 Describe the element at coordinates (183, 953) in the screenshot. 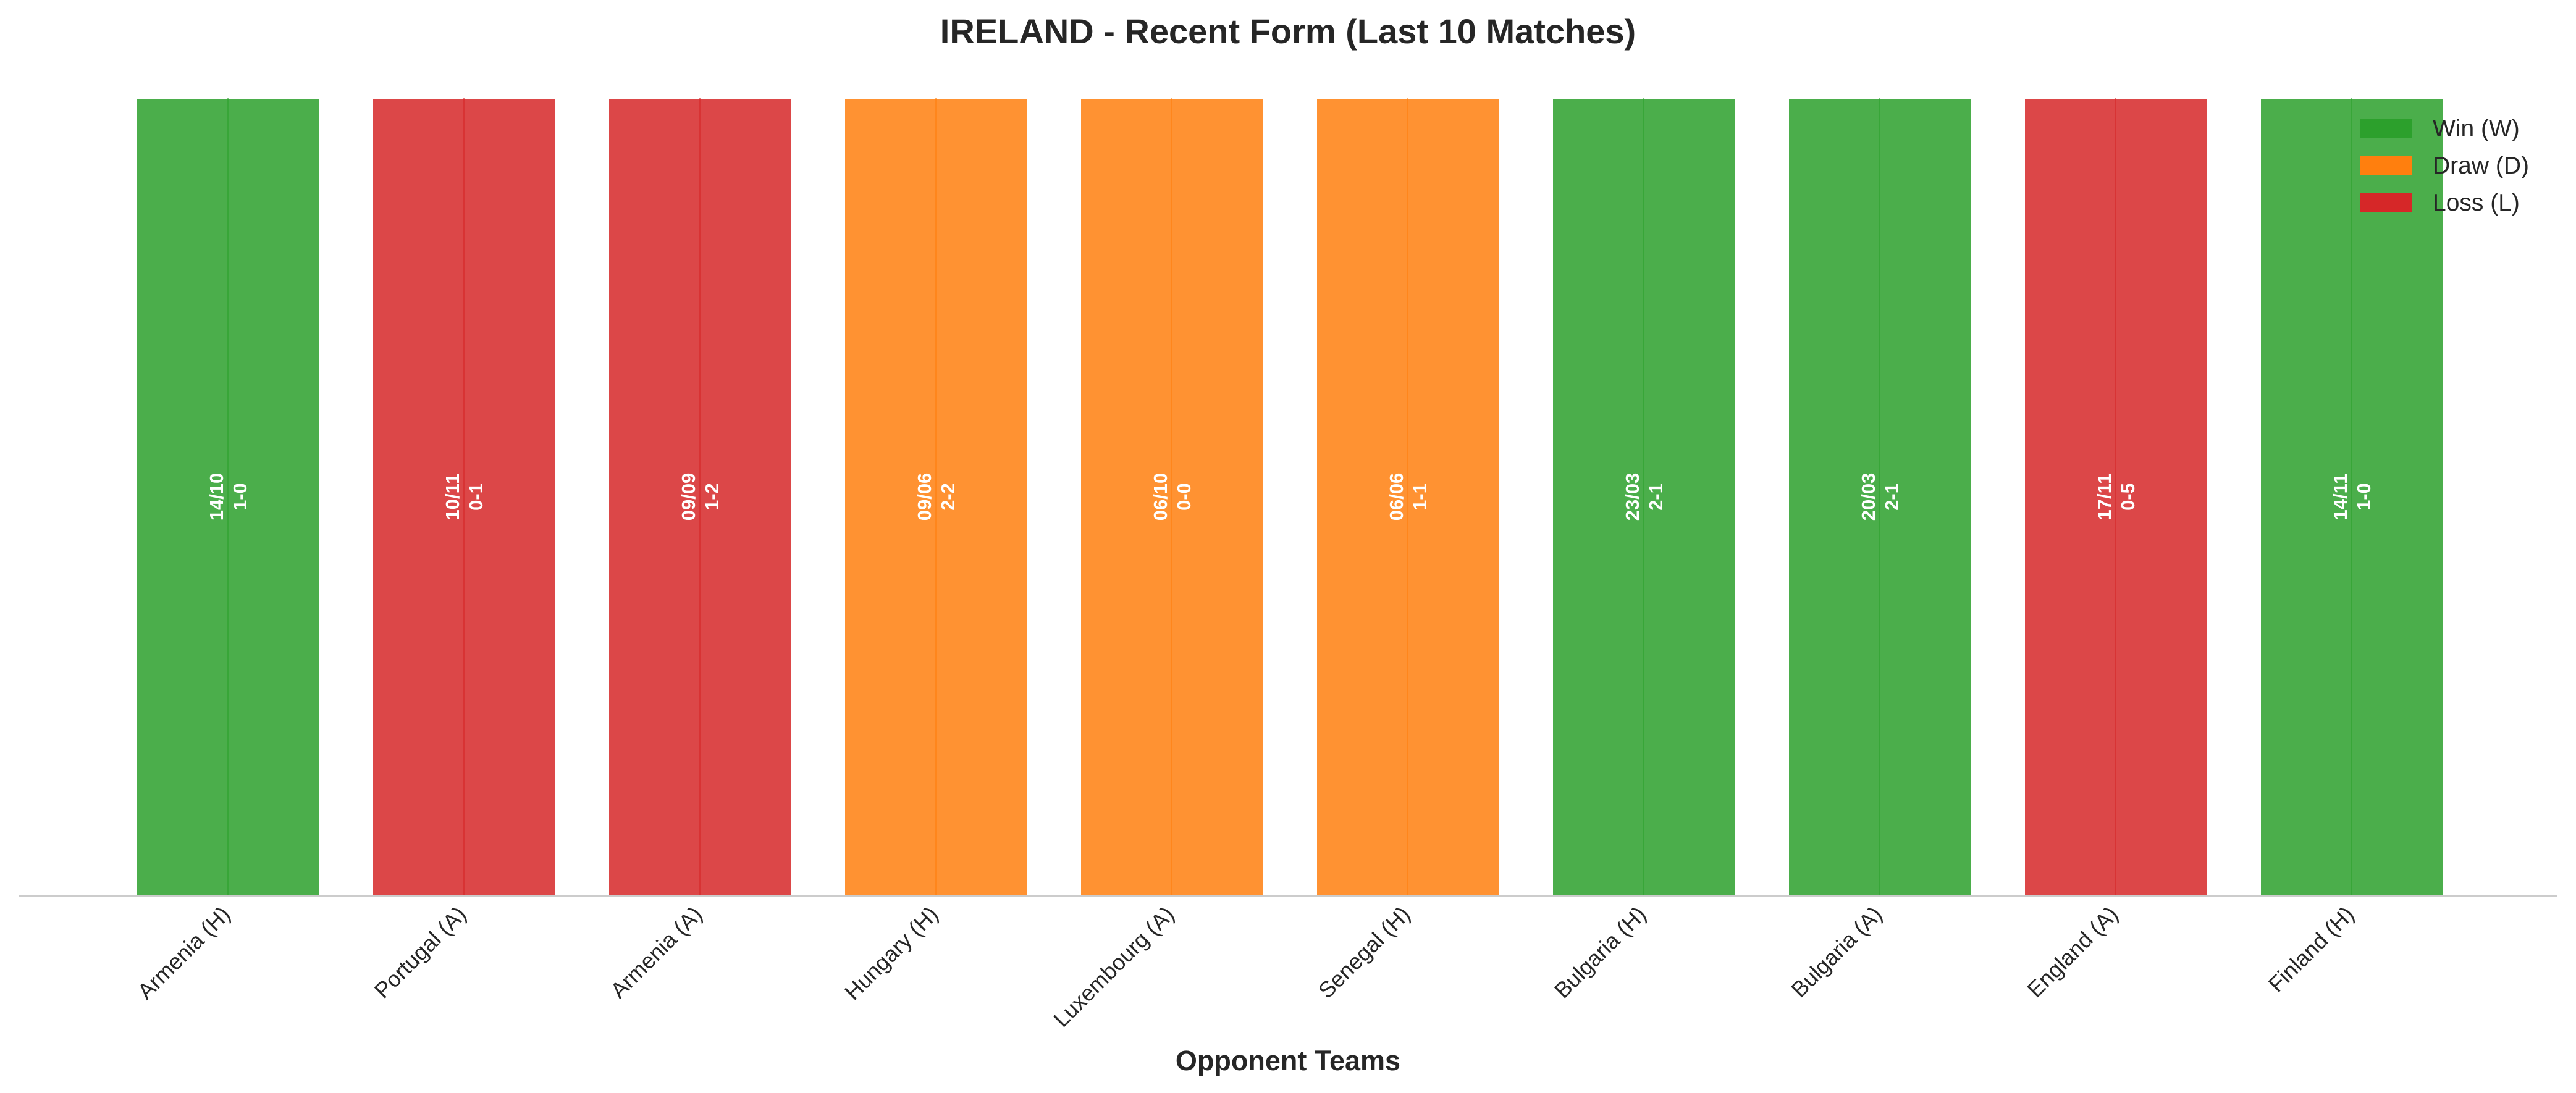

I see `x-tick-label: Armenia (H)` at that location.